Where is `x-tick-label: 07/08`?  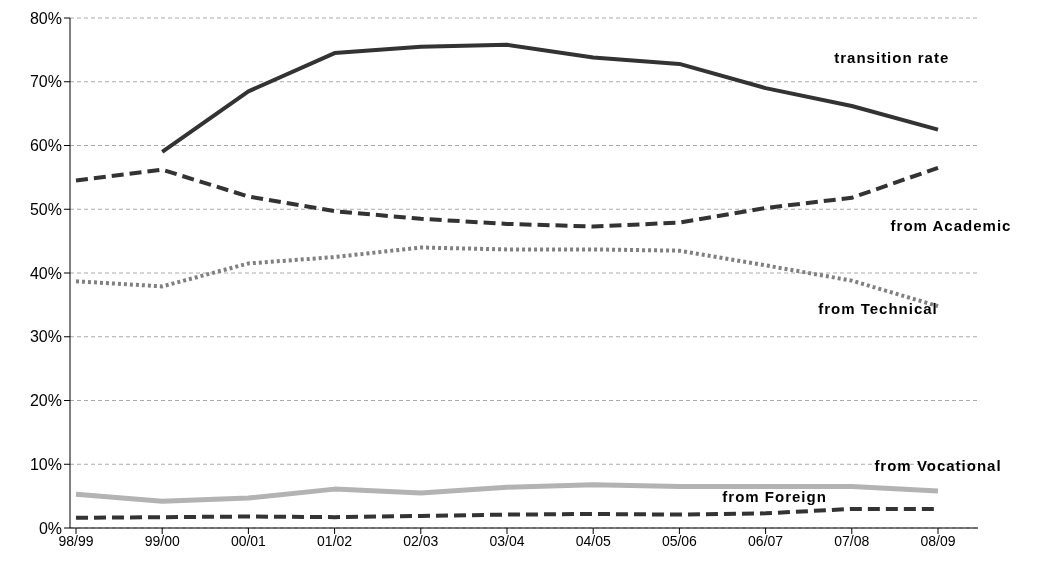 x-tick-label: 07/08 is located at coordinates (852, 540).